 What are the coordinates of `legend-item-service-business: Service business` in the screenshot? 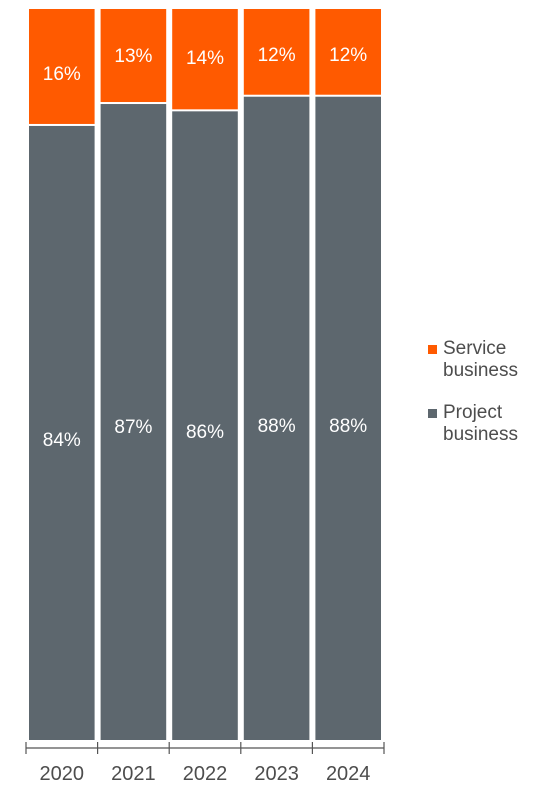 It's located at (483, 360).